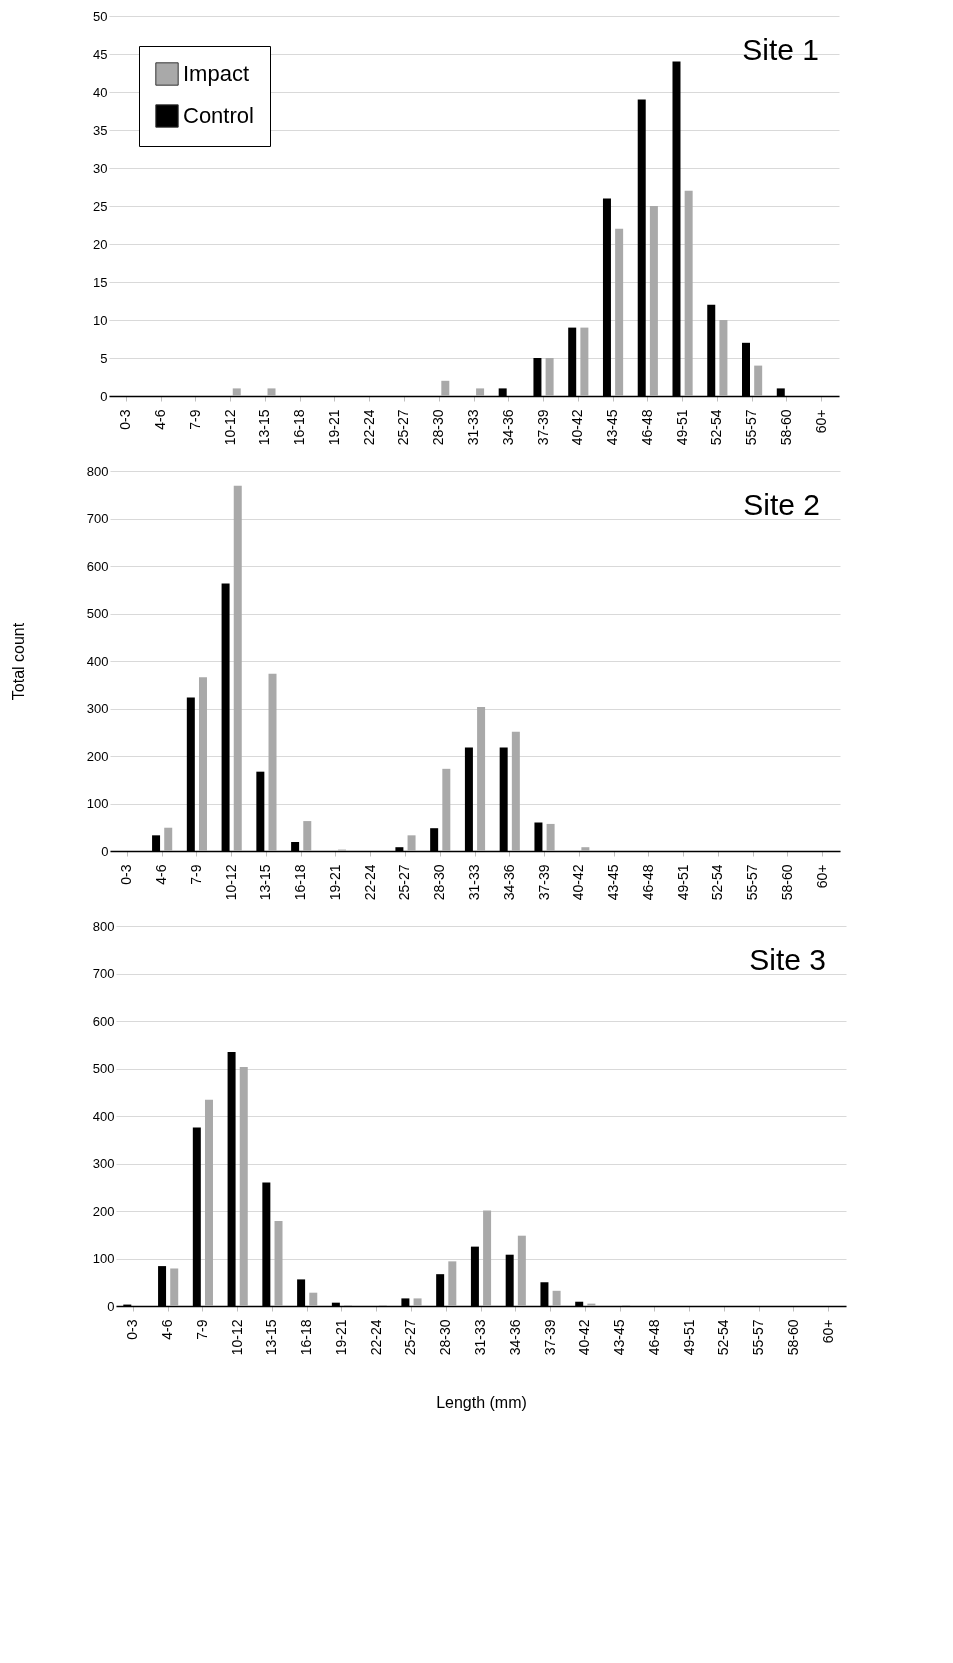 Image resolution: width=953 pixels, height=1663 pixels. What do you see at coordinates (100, 130) in the screenshot?
I see `y-tick-label: 35` at bounding box center [100, 130].